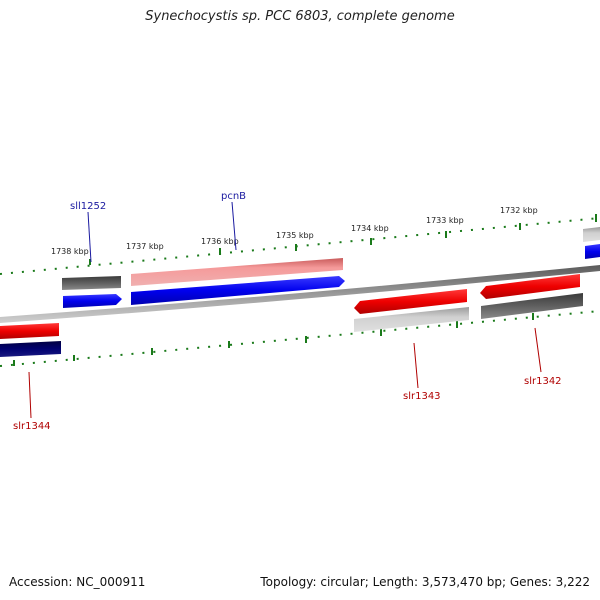  What do you see at coordinates (422, 396) in the screenshot?
I see `gene-label-slr1343: slr1343` at bounding box center [422, 396].